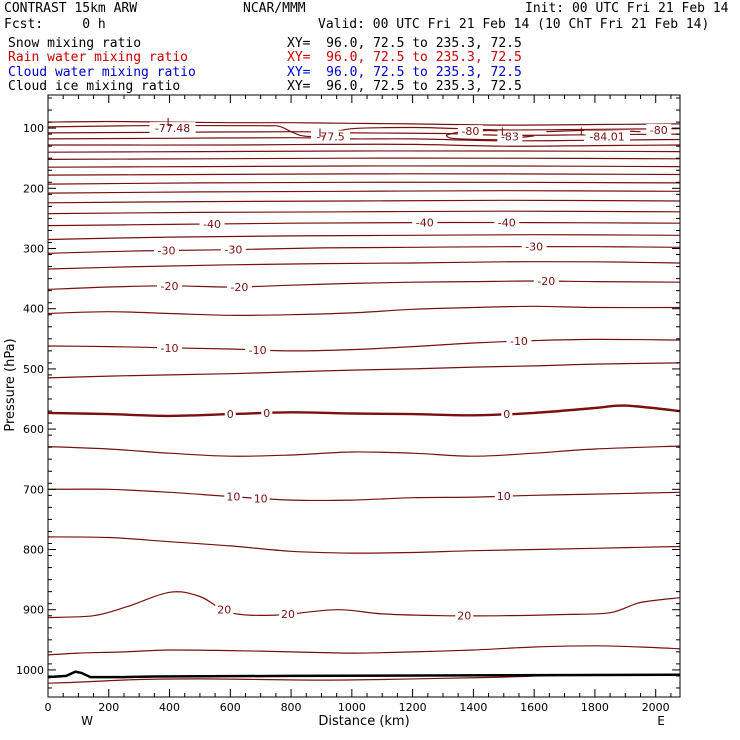 Image resolution: width=740 pixels, height=740 pixels. What do you see at coordinates (534, 707) in the screenshot?
I see `x-tick-label: 1600` at bounding box center [534, 707].